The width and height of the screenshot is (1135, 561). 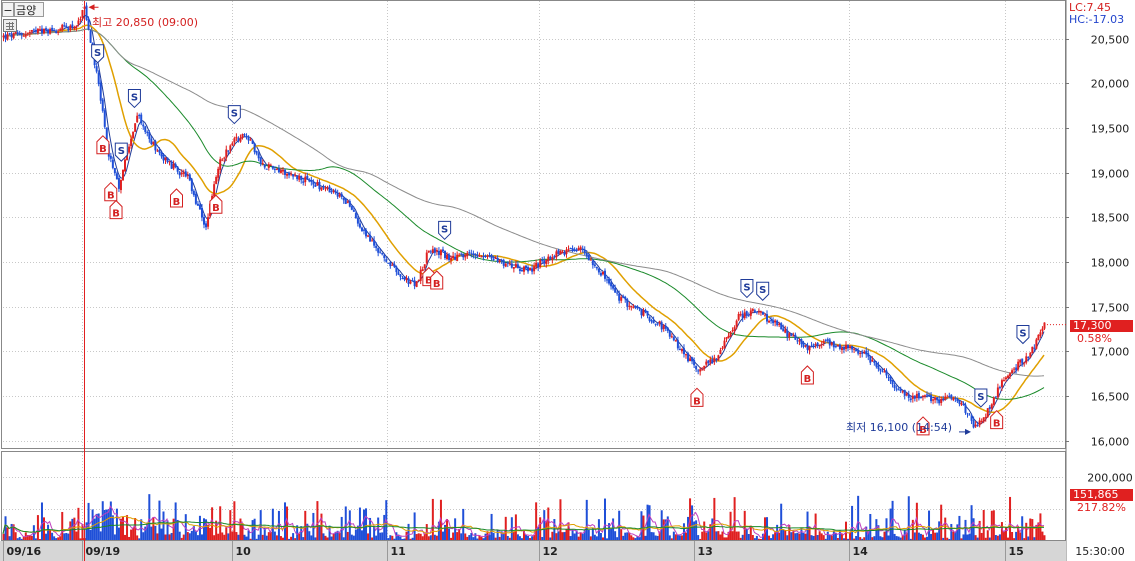 I want to click on price-tick-label: 20,500, so click(x=1110, y=40).